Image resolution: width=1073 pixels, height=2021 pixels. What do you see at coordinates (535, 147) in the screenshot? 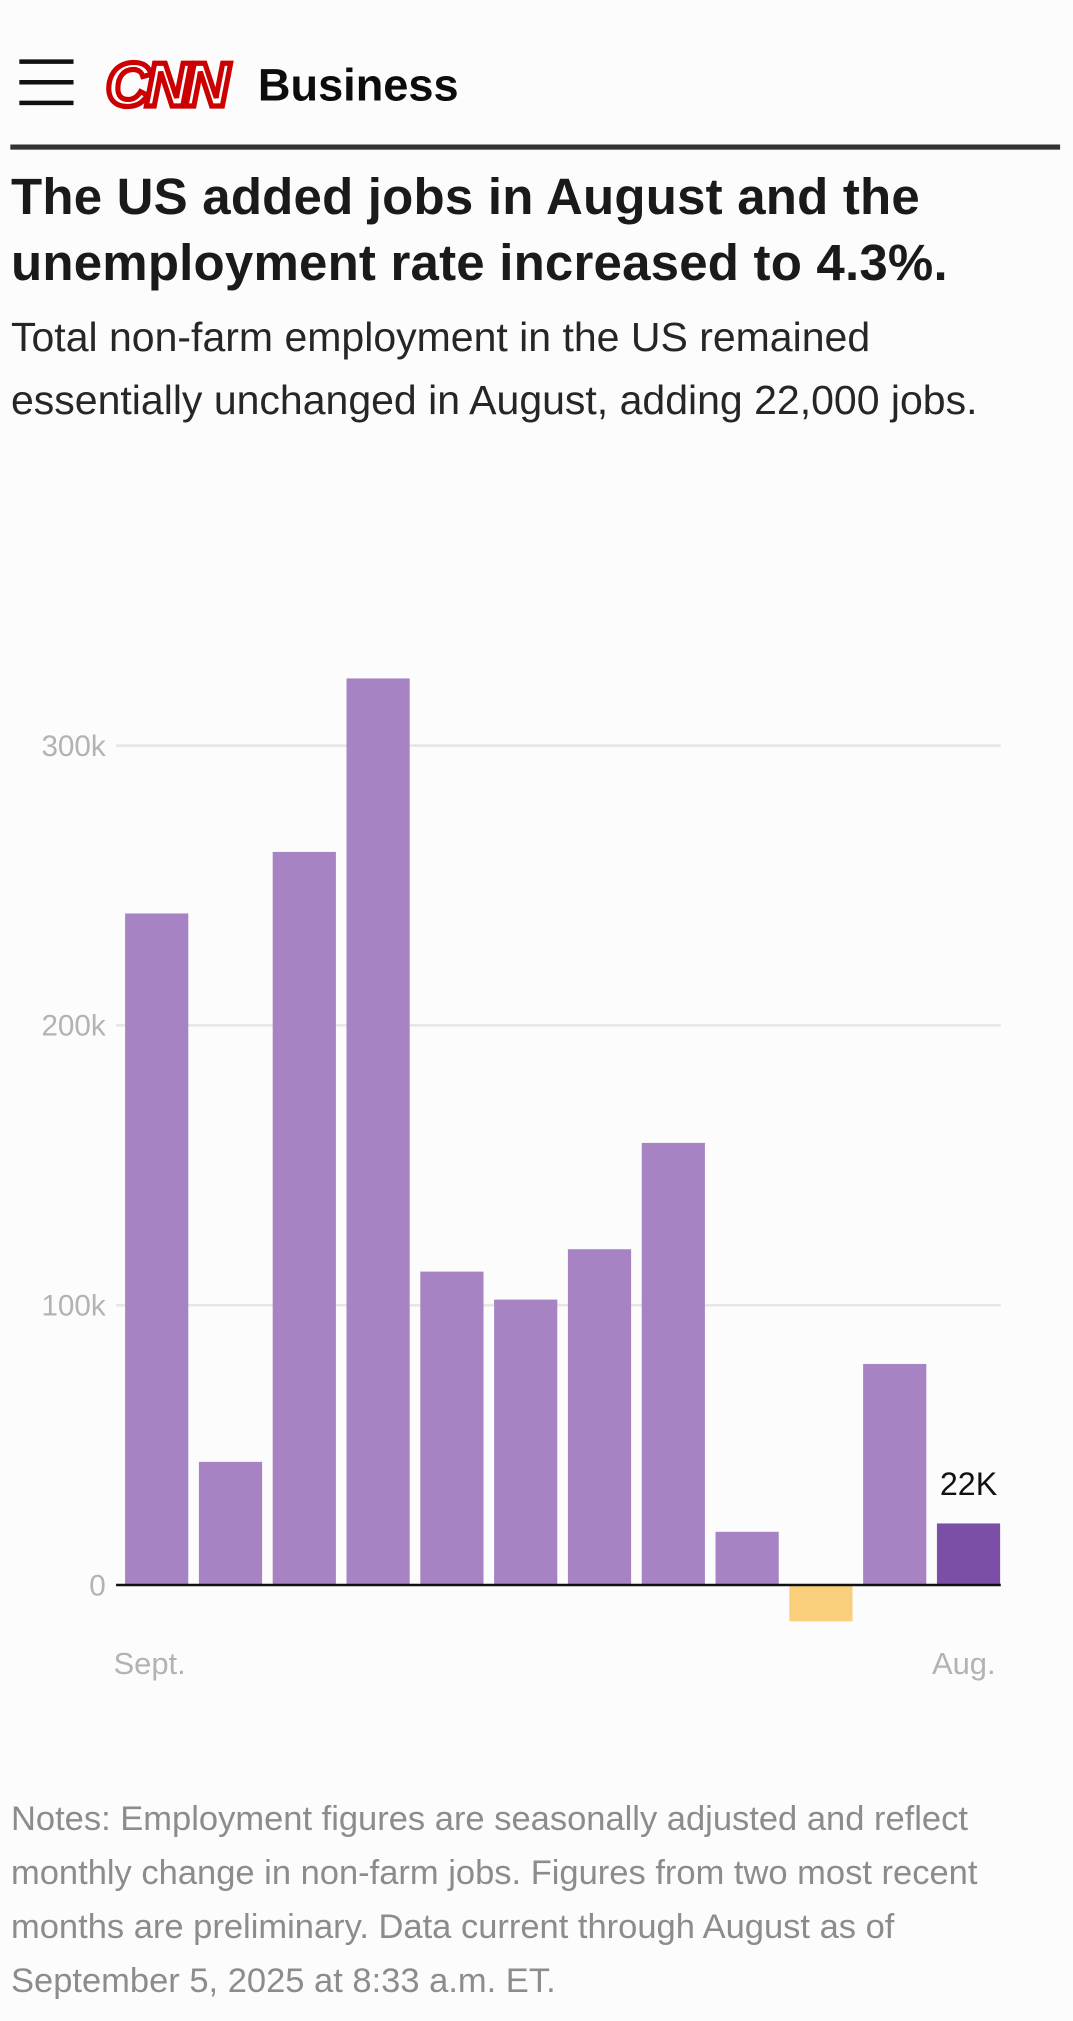
I see `header-rule` at bounding box center [535, 147].